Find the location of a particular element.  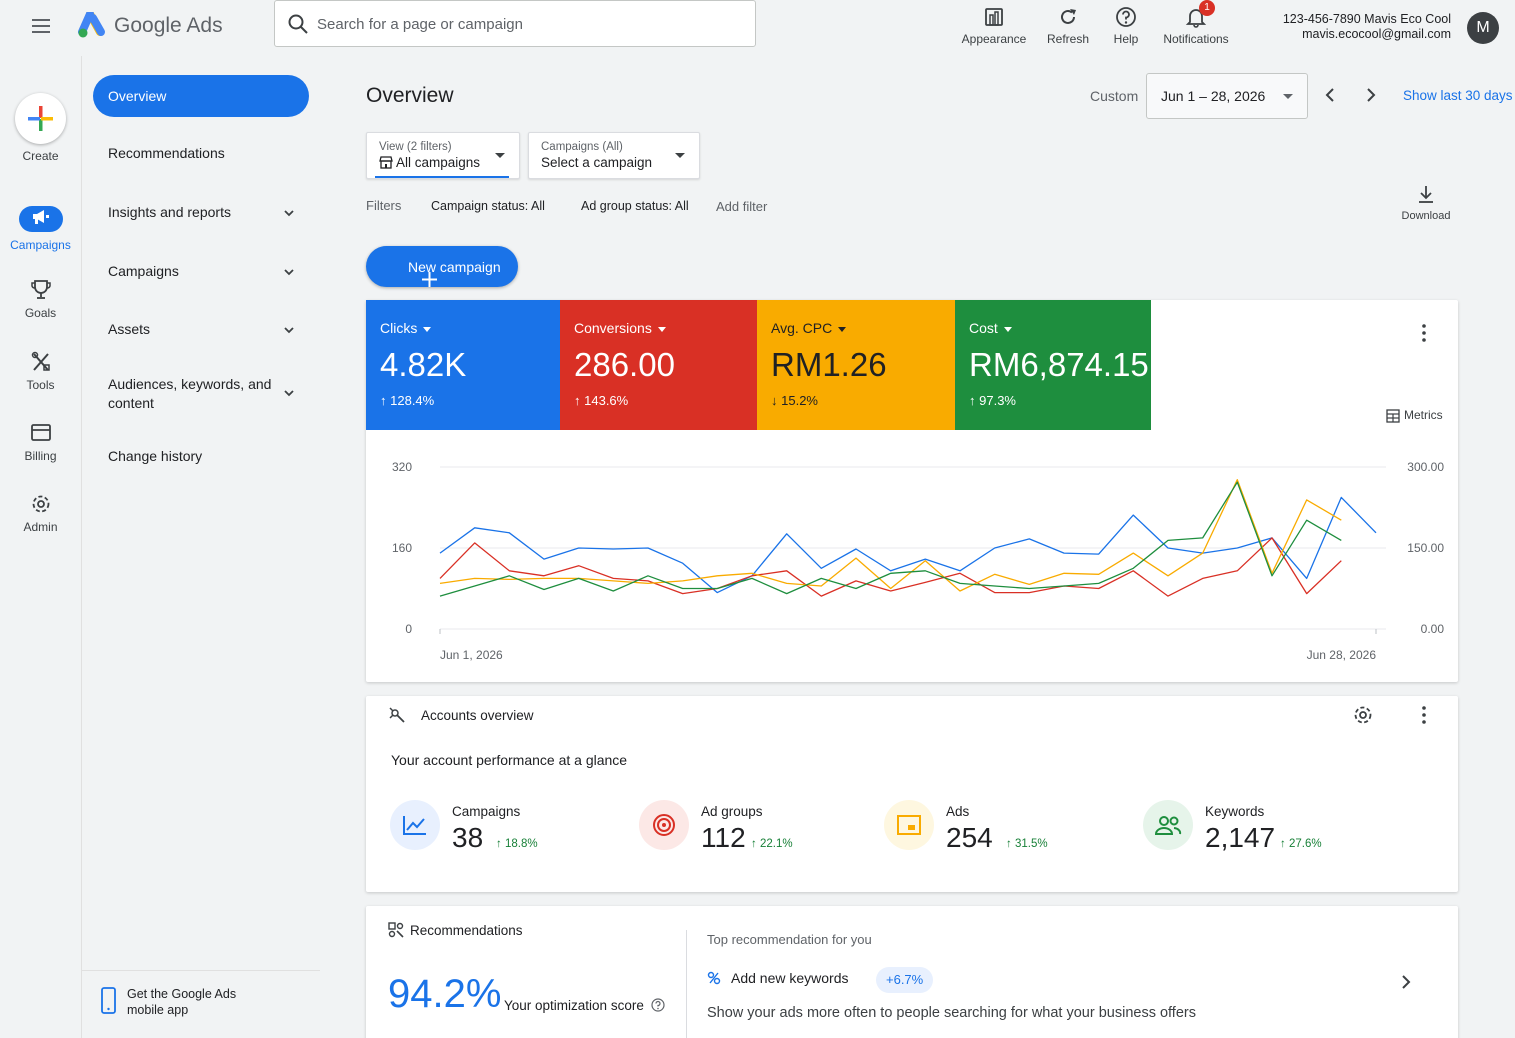

metric-name: Avg. CPC is located at coordinates (809, 328).